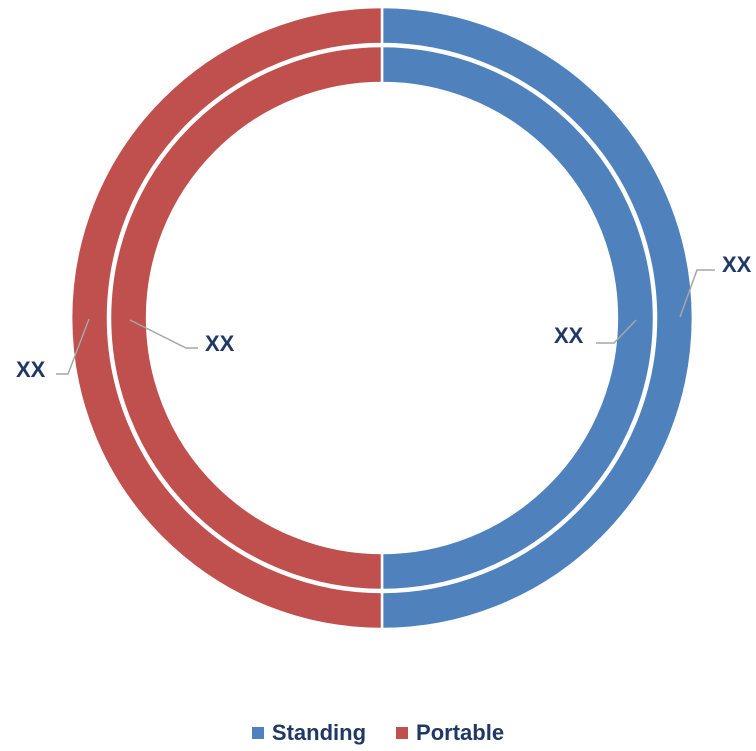 This screenshot has width=756, height=751. What do you see at coordinates (73, 346) in the screenshot?
I see `outer-leader-line-portable` at bounding box center [73, 346].